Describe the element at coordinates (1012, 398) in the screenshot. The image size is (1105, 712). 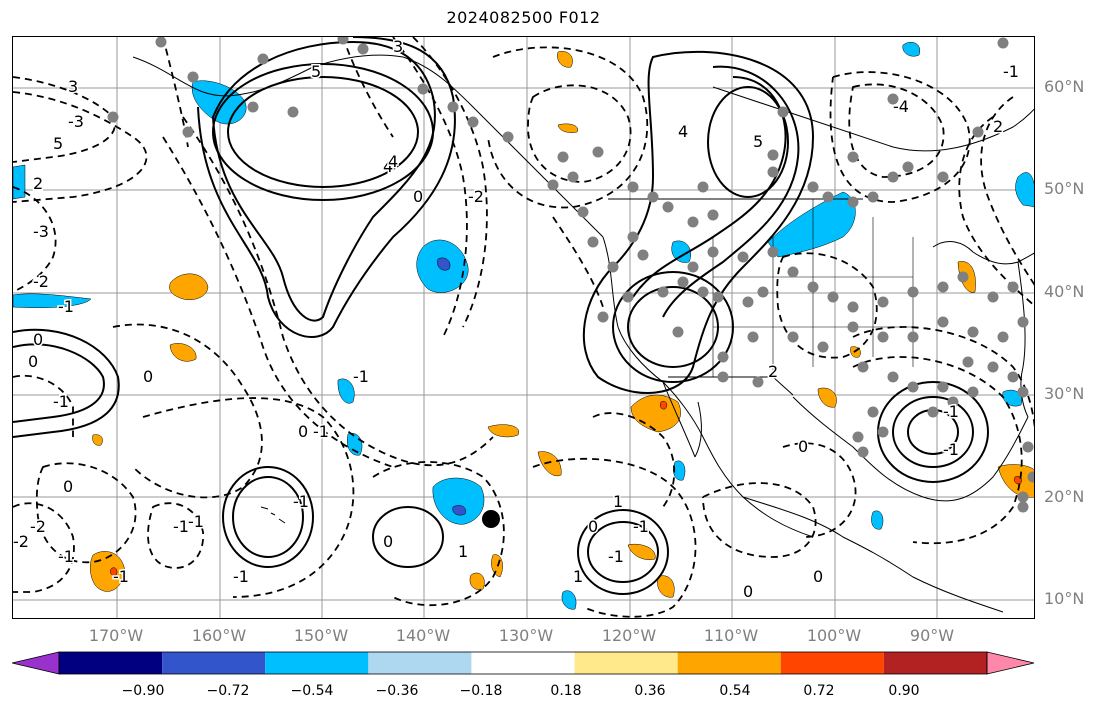
I see `patch-blue-atl` at that location.